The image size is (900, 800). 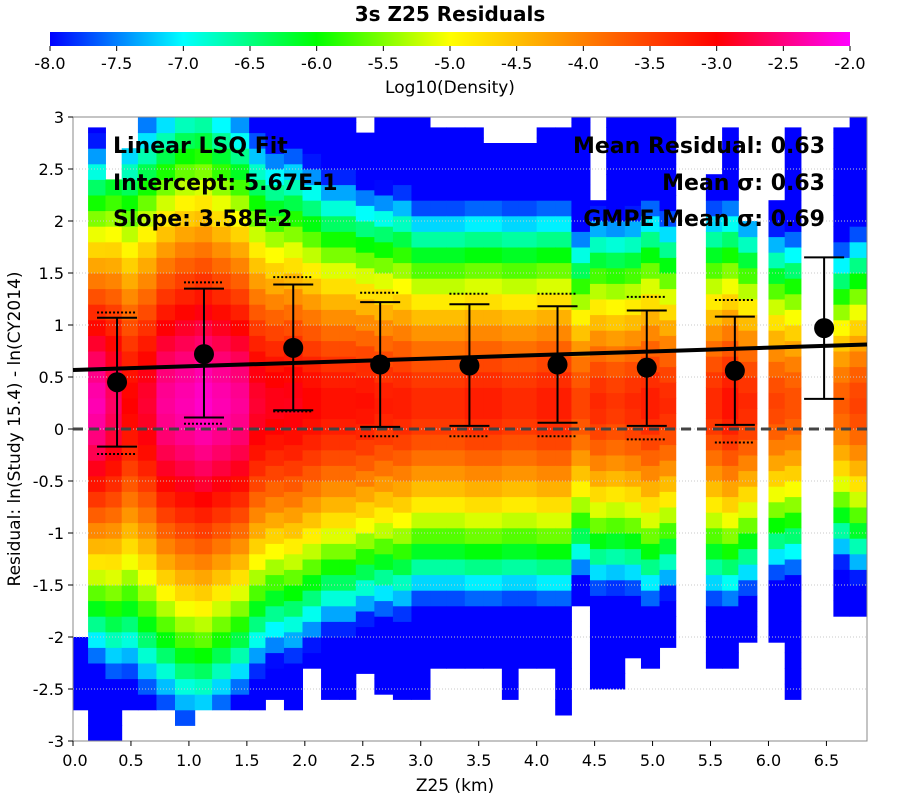 I want to click on y-tick-label: 3, so click(x=59, y=117).